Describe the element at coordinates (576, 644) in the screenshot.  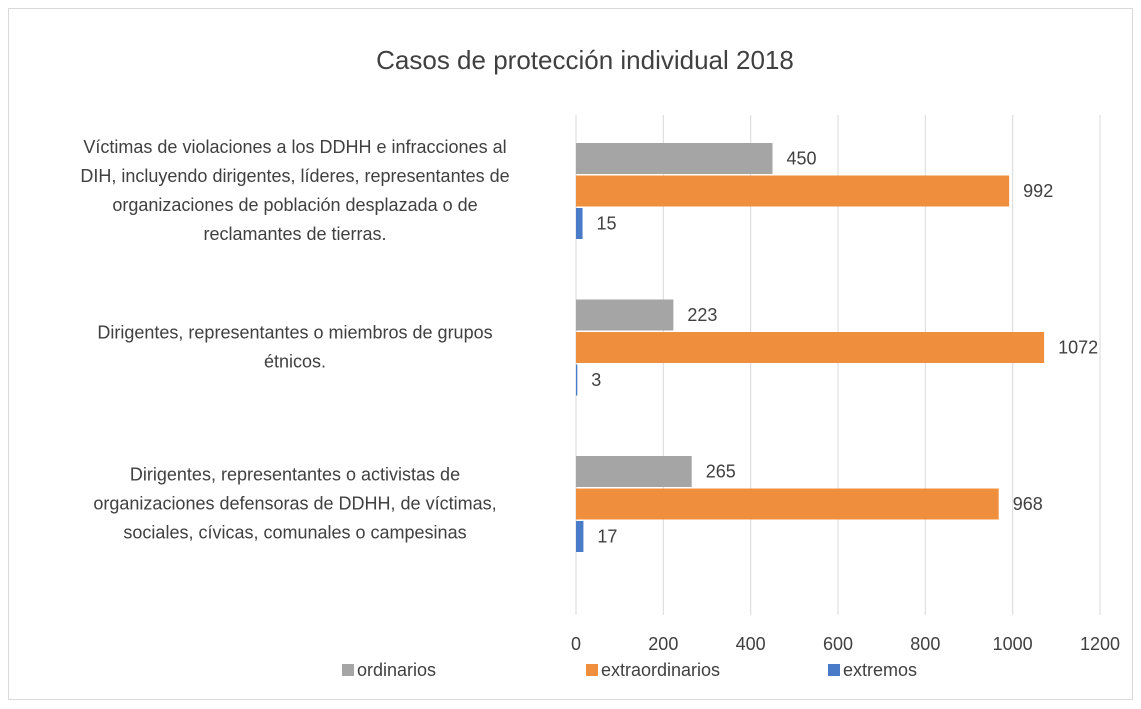
I see `x-tick-label: 0` at that location.